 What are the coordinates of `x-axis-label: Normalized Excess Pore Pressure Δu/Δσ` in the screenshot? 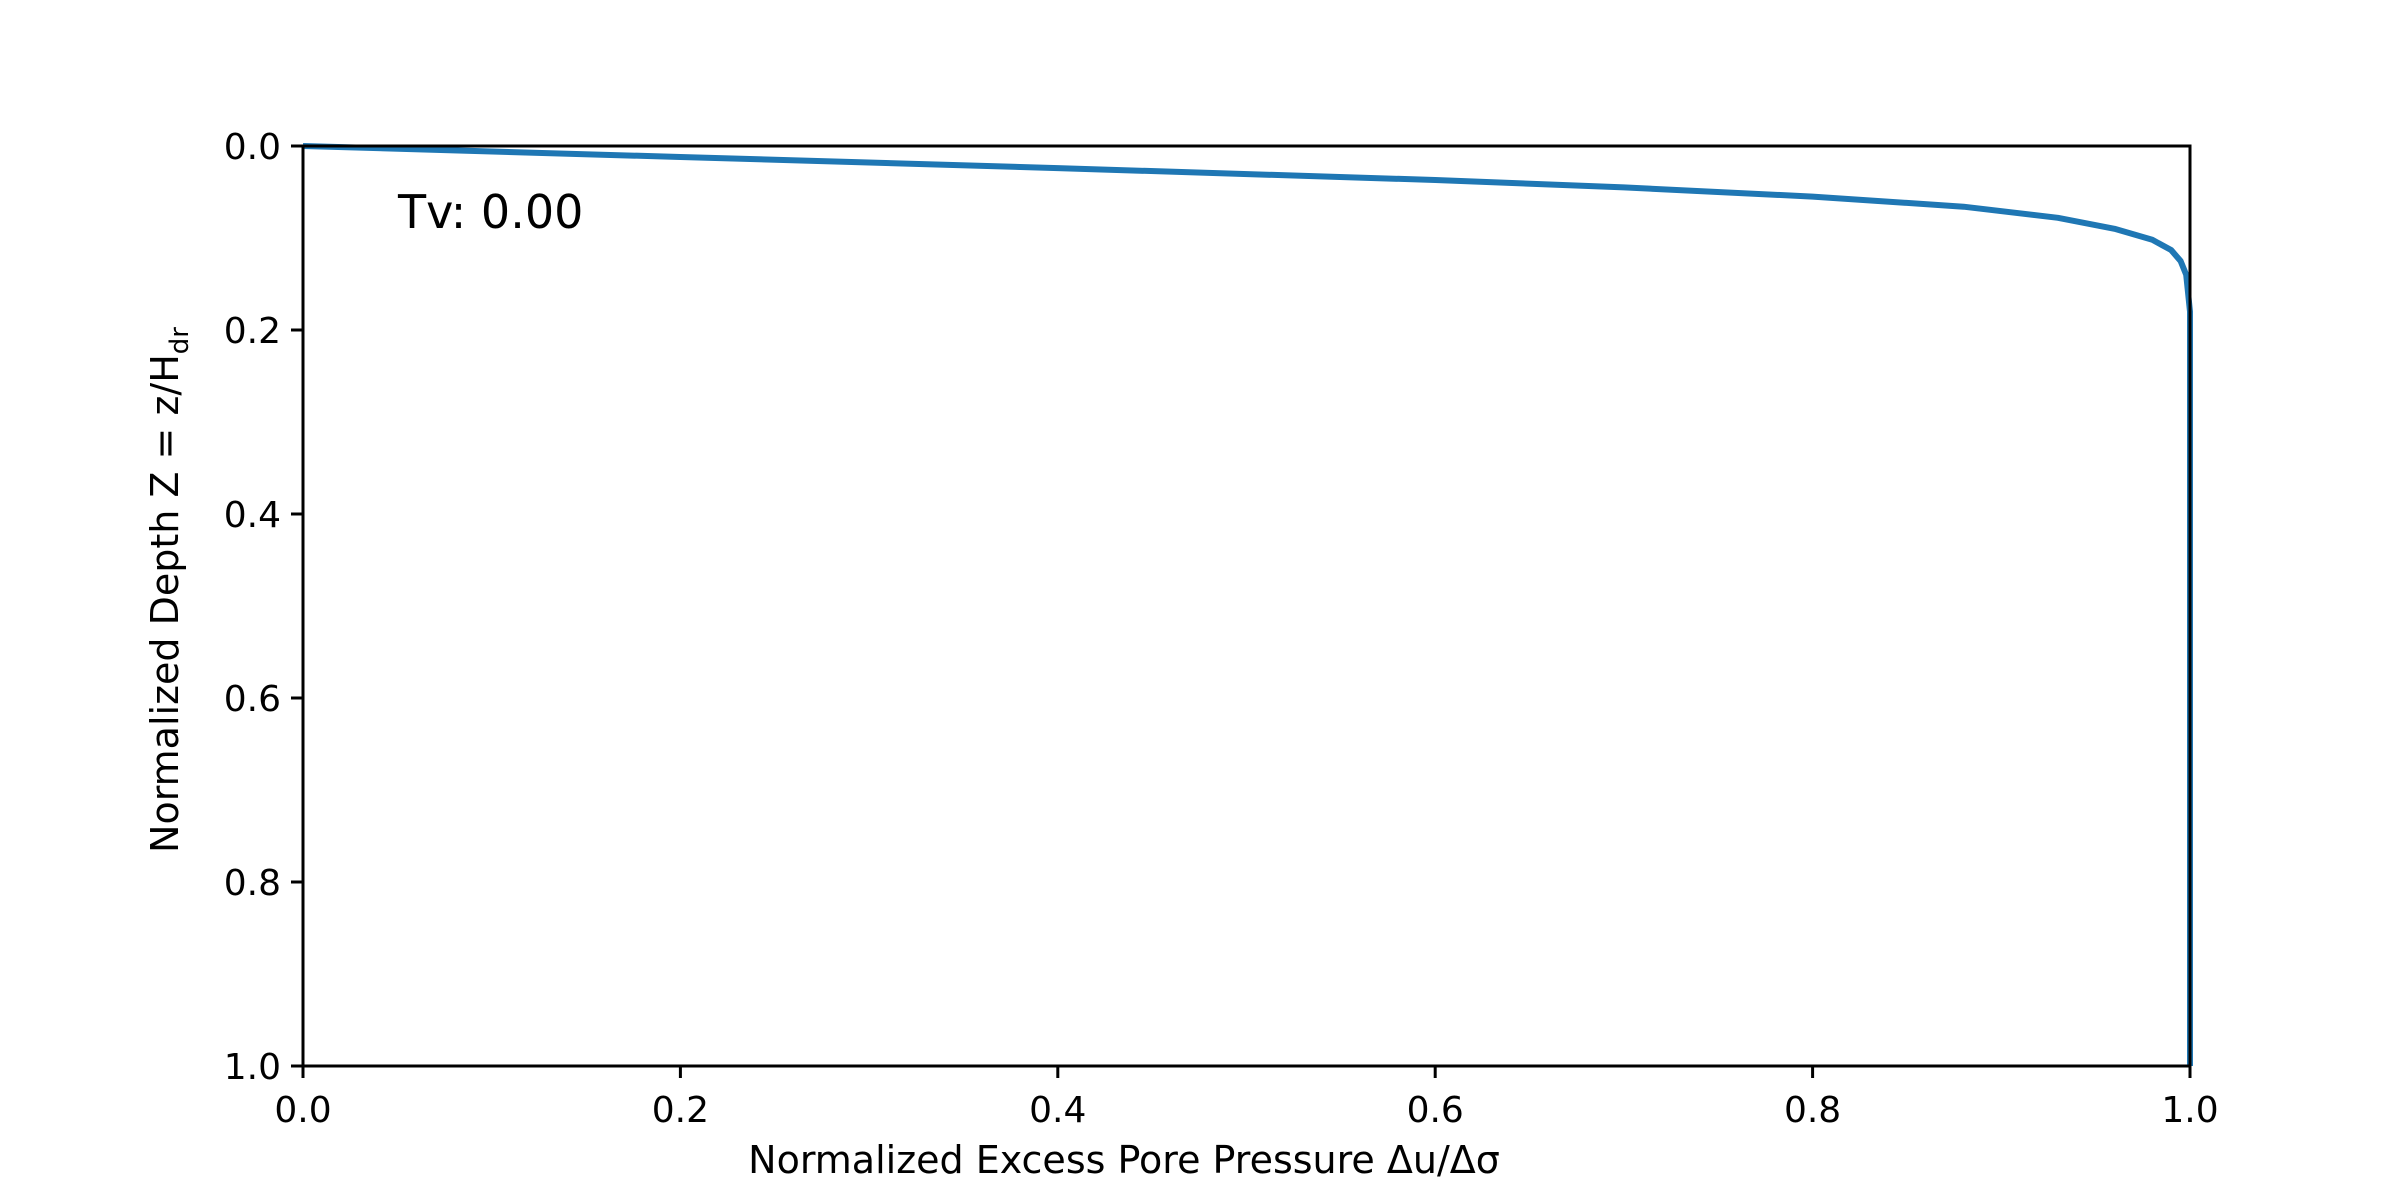 It's located at (1124, 1160).